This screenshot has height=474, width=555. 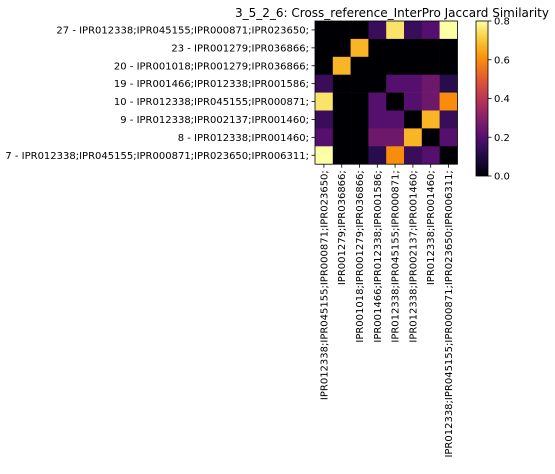 What do you see at coordinates (324, 285) in the screenshot?
I see `x-tick-label: IPR012338;IPR045155;IPR000871;IPR023650;` at bounding box center [324, 285].